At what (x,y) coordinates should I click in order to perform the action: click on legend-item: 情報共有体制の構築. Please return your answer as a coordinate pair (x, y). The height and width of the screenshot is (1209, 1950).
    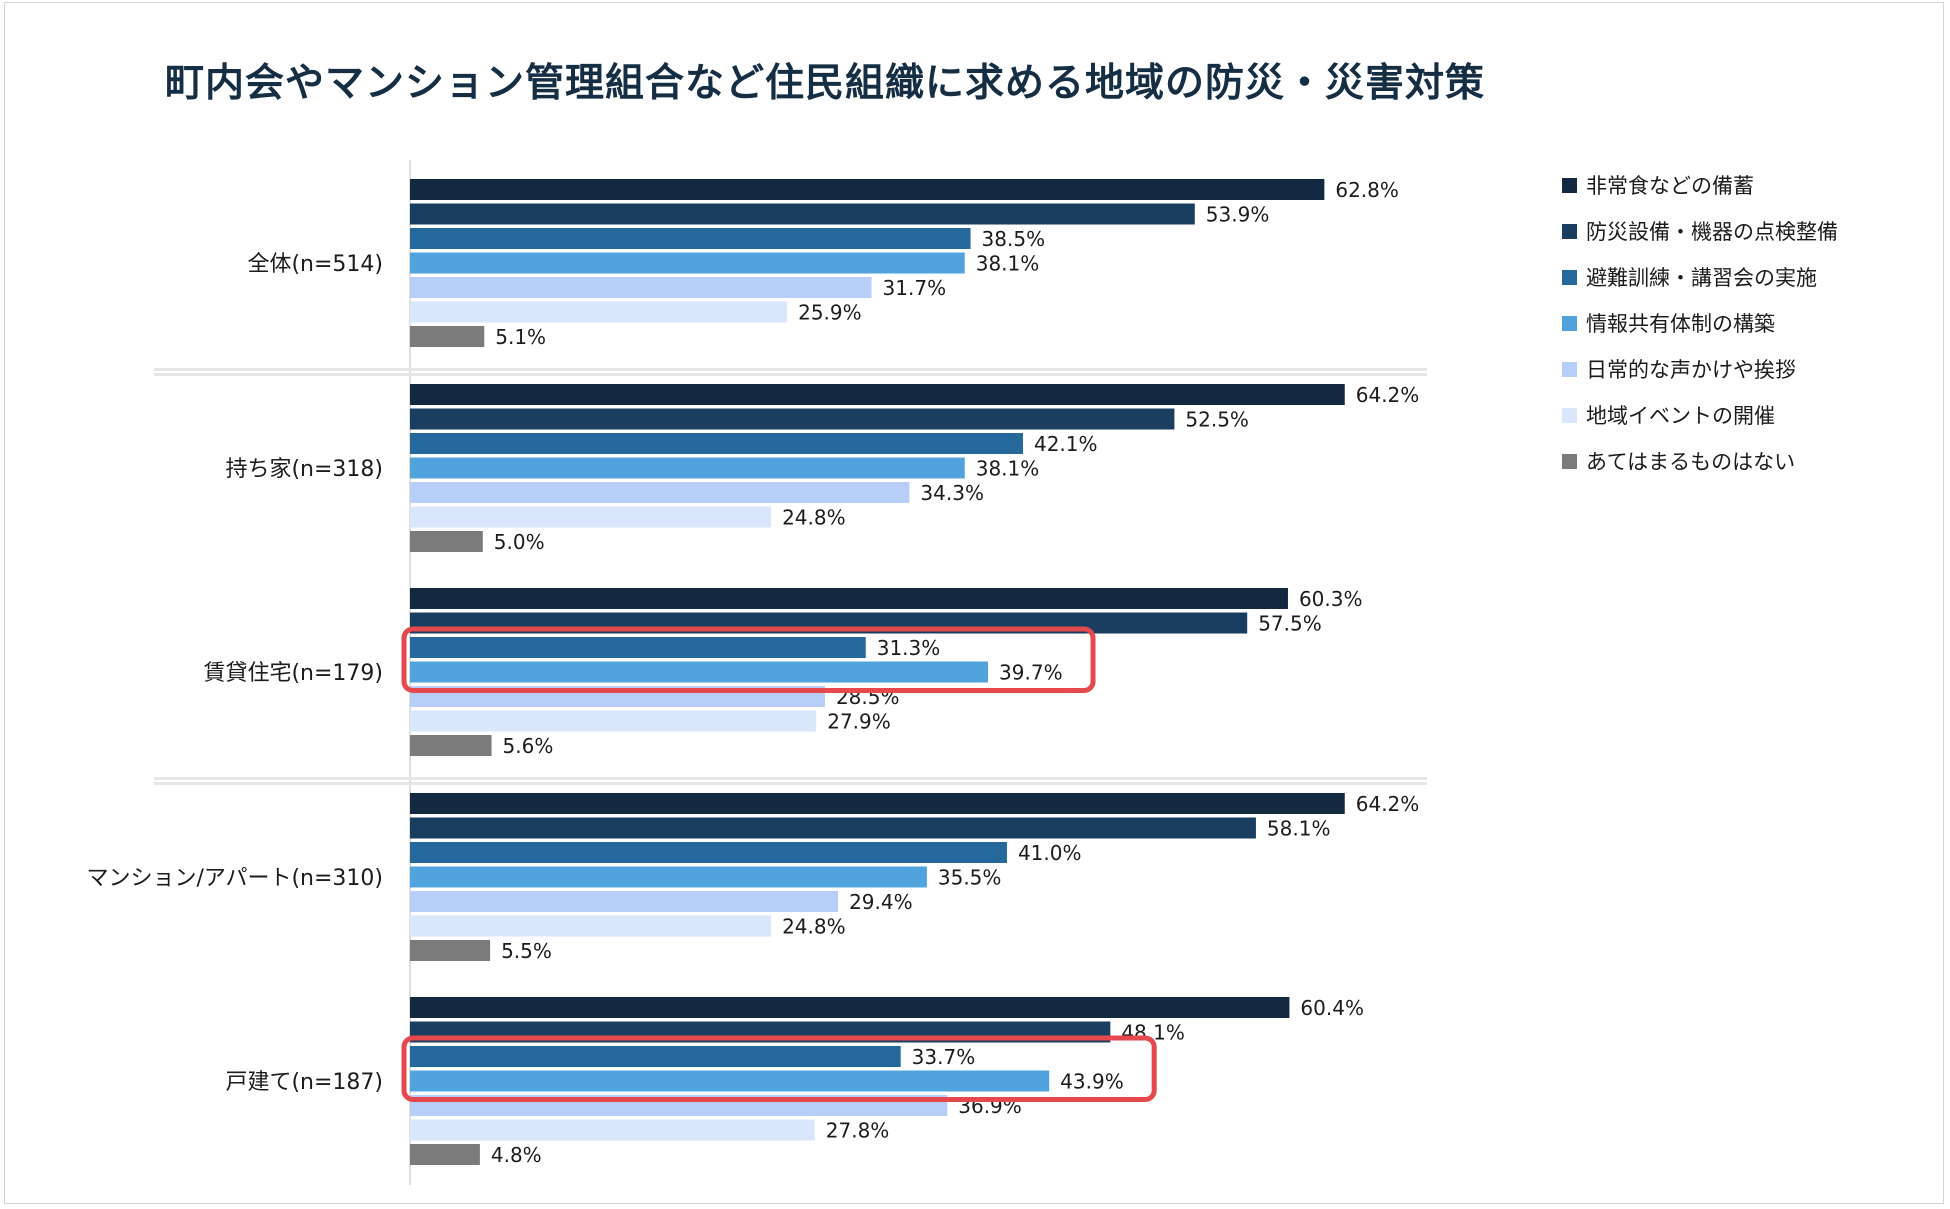
    Looking at the image, I should click on (1700, 323).